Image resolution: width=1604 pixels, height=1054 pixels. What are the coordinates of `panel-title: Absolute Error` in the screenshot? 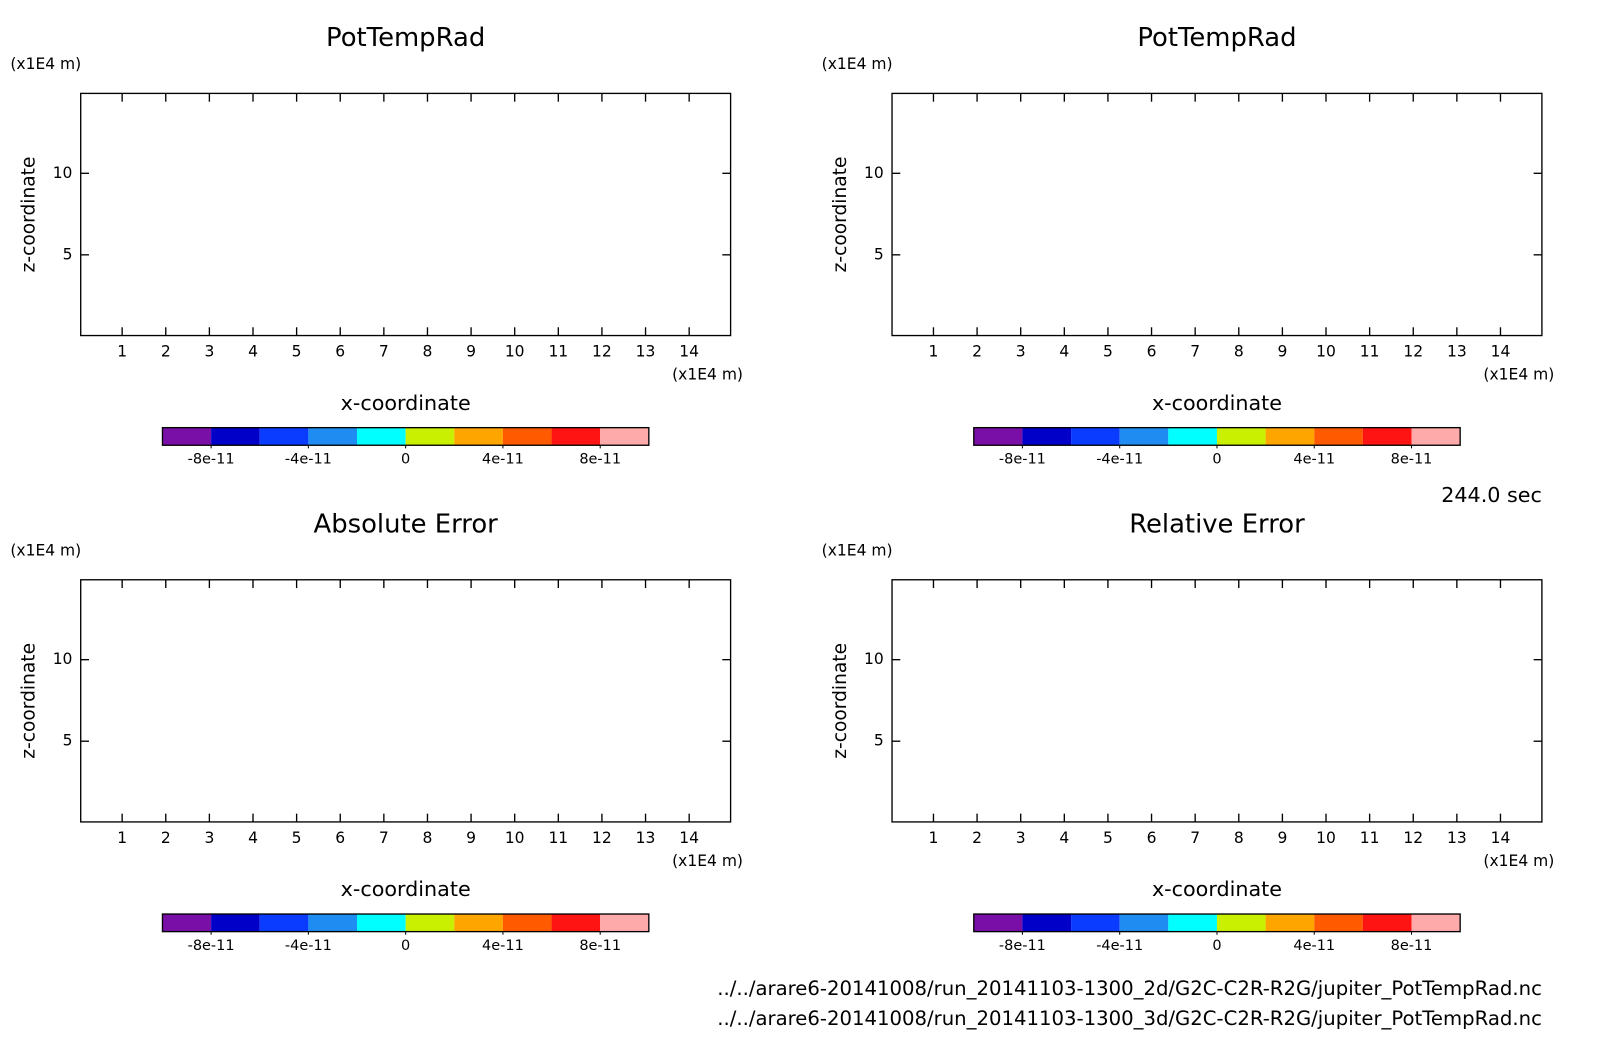 It's located at (406, 524).